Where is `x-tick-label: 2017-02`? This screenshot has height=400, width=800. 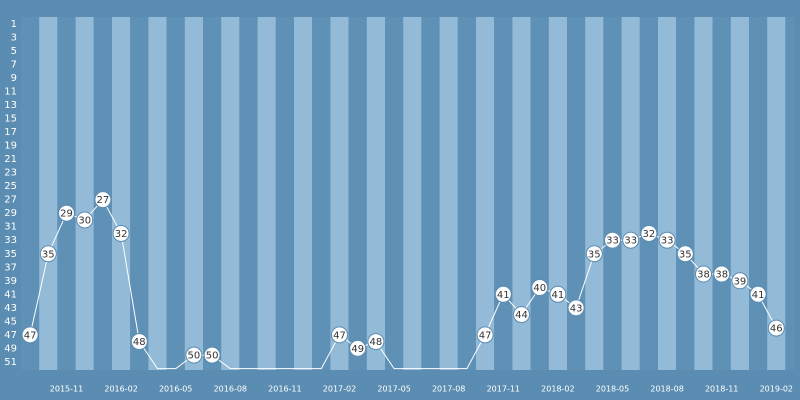
x-tick-label: 2017-02 is located at coordinates (339, 389).